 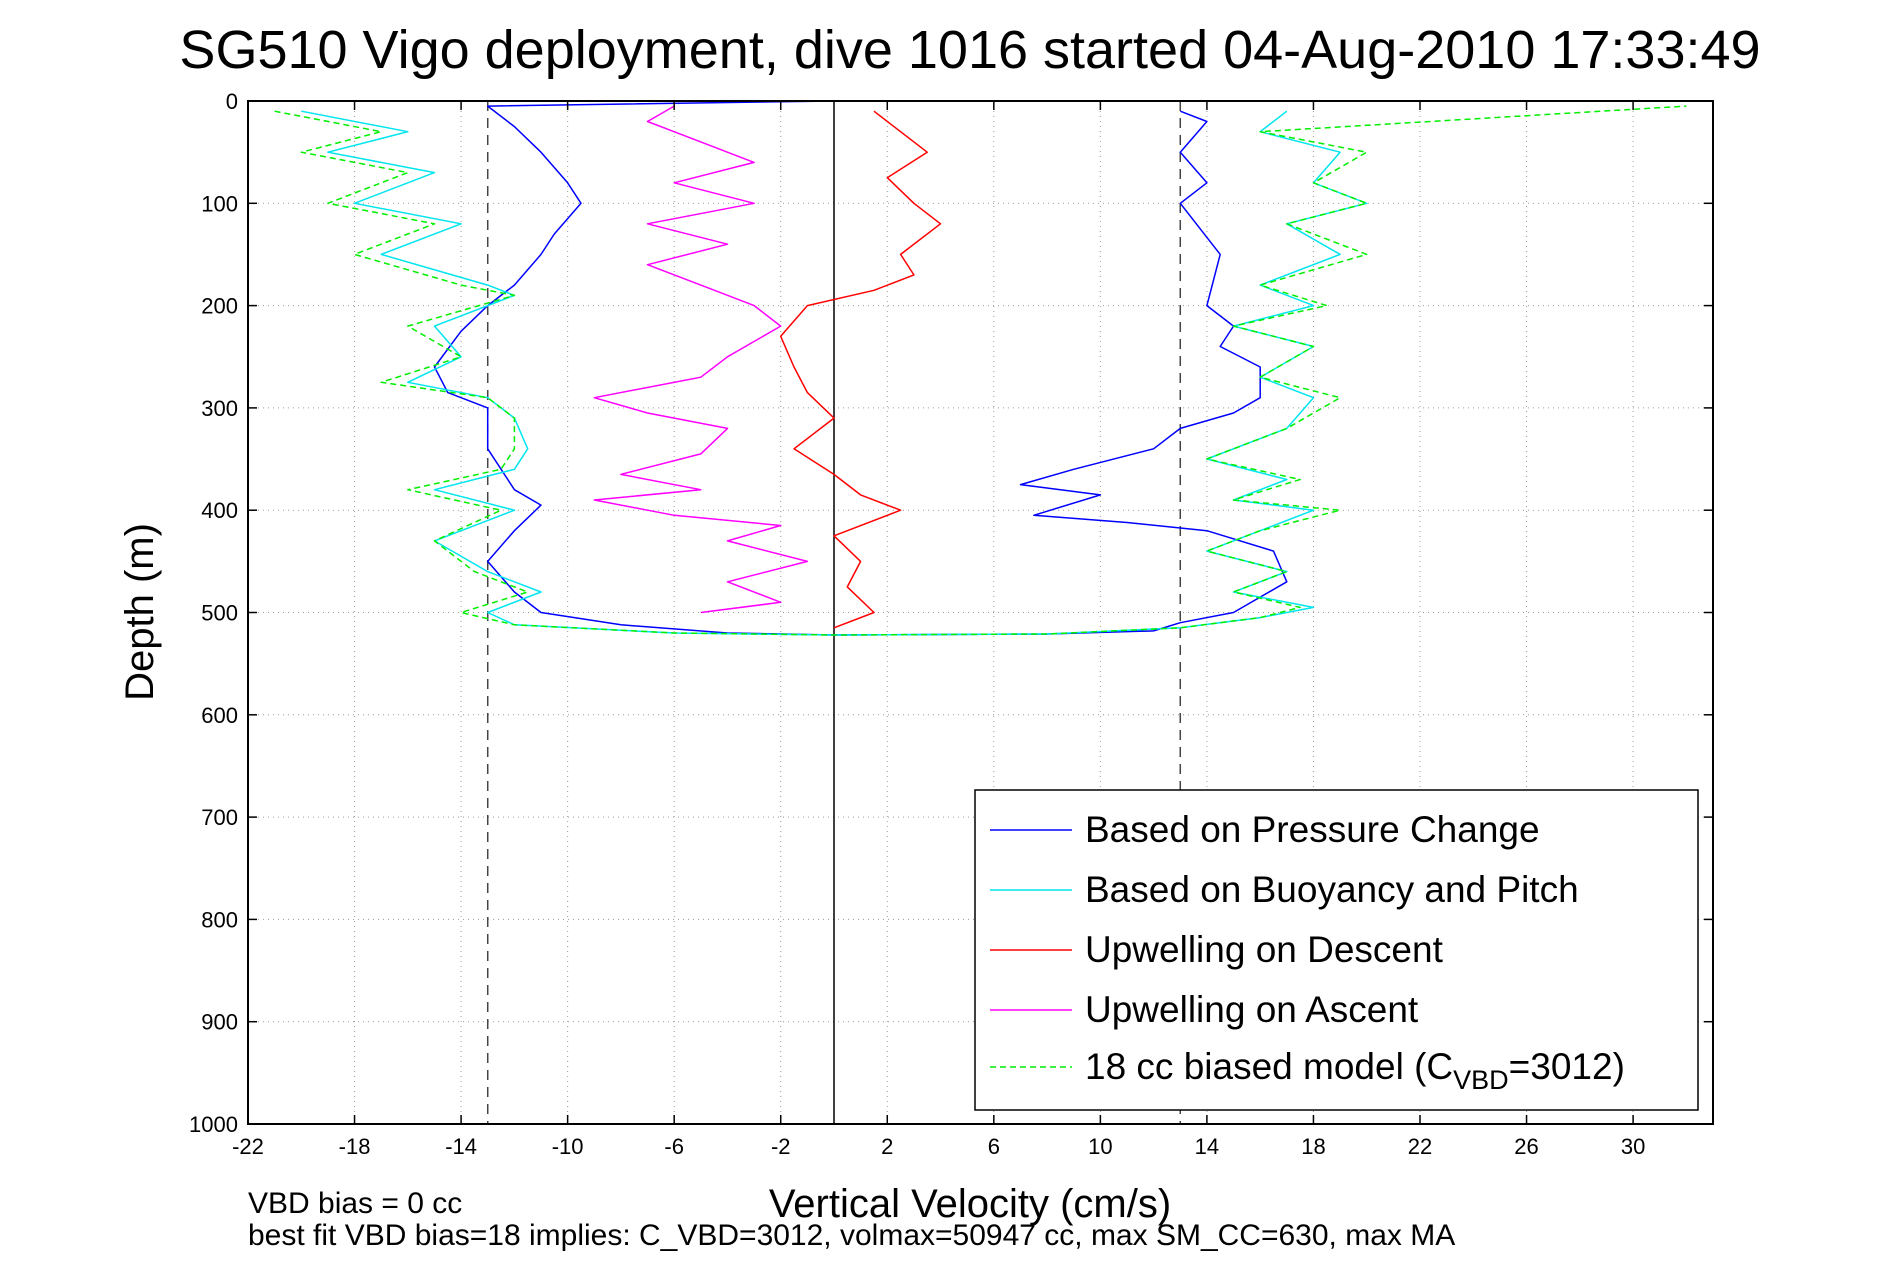 What do you see at coordinates (1312, 829) in the screenshot?
I see `legend-label: Based on Pressure Change` at bounding box center [1312, 829].